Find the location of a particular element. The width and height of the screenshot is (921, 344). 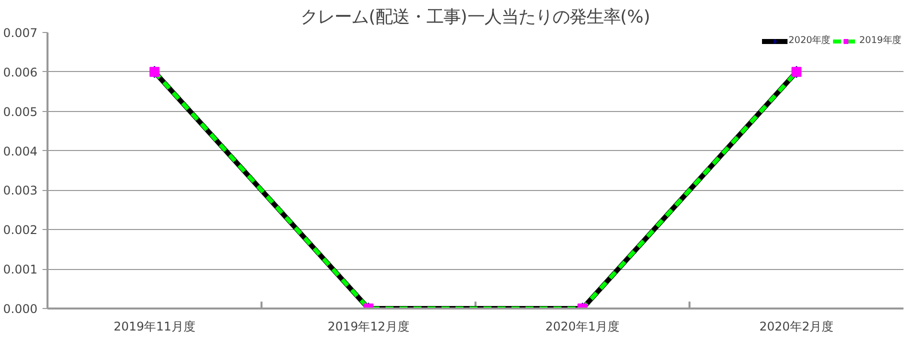

y-tick-label: 0.003 is located at coordinates (20, 191).